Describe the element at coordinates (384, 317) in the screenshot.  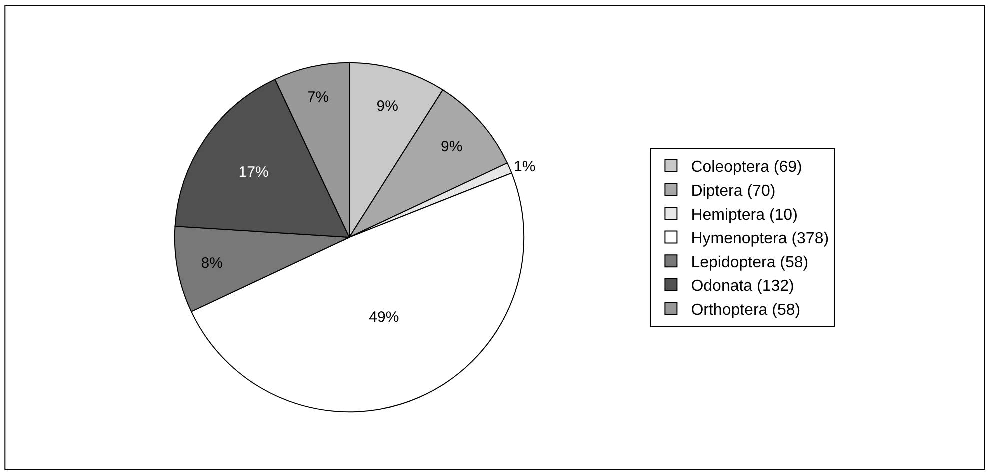
I see `data-label: 49%` at that location.